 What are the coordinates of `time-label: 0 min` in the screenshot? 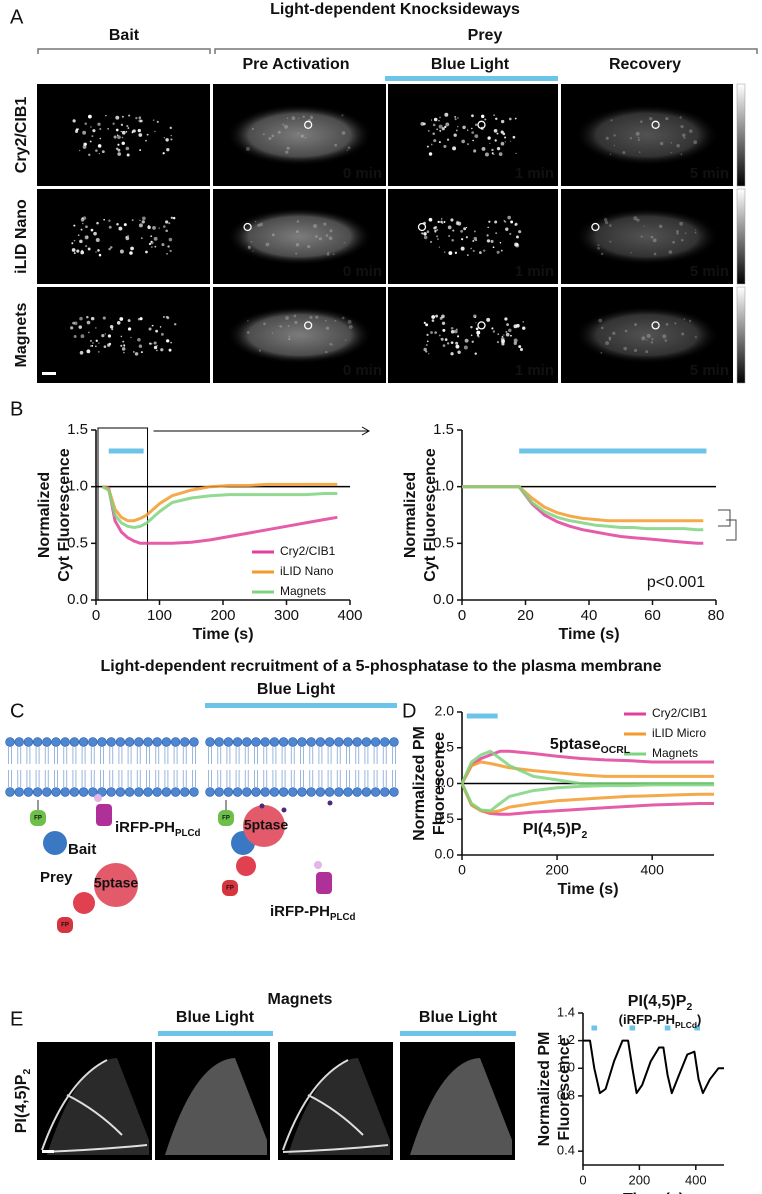 It's located at (362, 370).